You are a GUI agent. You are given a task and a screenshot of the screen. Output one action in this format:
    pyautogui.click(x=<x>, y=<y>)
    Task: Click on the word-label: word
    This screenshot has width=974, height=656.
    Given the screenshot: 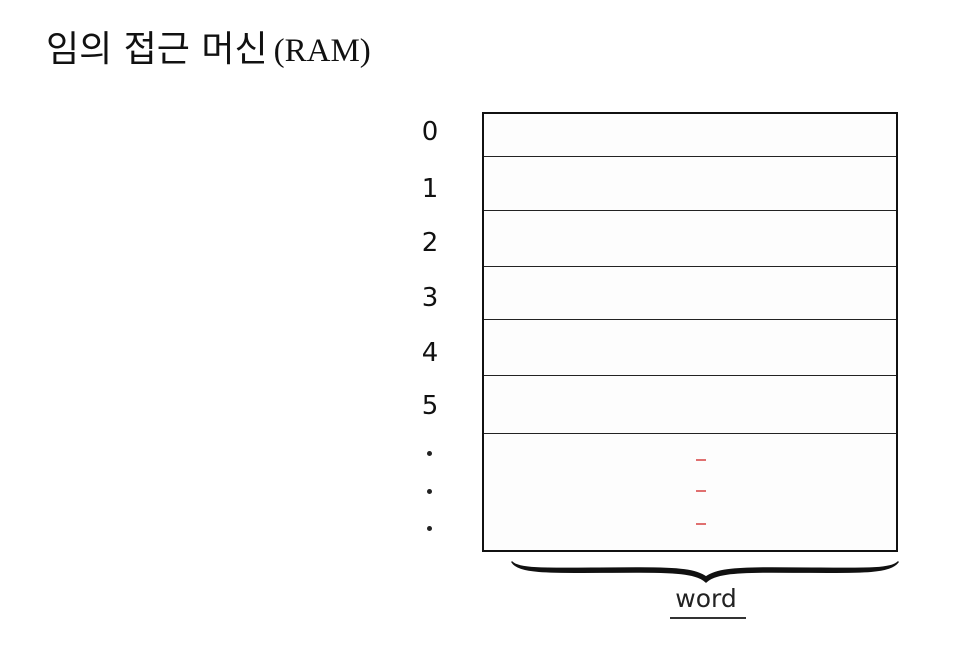 What is the action you would take?
    pyautogui.click(x=706, y=598)
    